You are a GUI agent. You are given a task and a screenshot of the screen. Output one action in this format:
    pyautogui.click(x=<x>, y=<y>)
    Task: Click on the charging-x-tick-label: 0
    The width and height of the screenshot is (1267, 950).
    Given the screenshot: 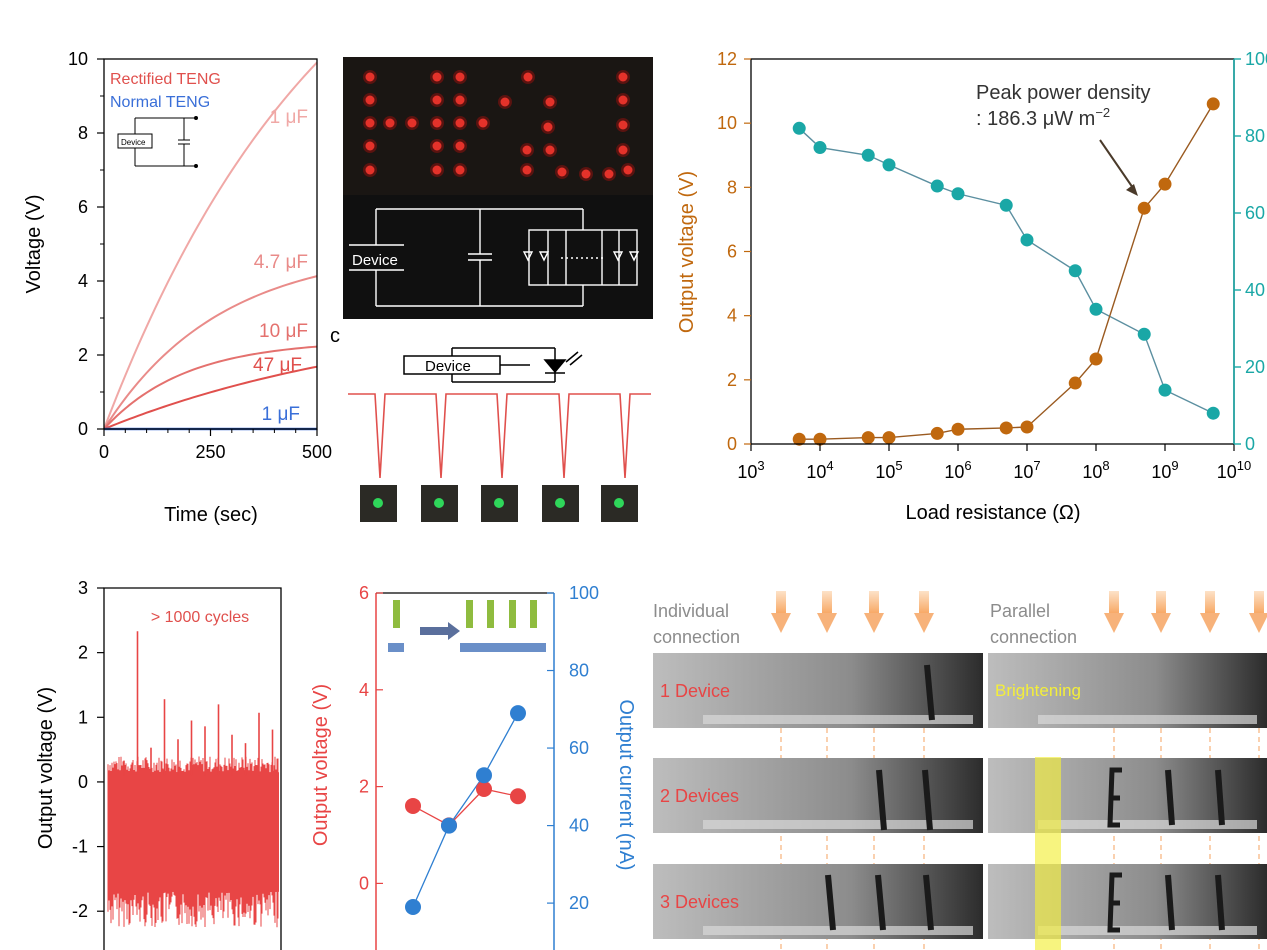 What is the action you would take?
    pyautogui.click(x=104, y=452)
    